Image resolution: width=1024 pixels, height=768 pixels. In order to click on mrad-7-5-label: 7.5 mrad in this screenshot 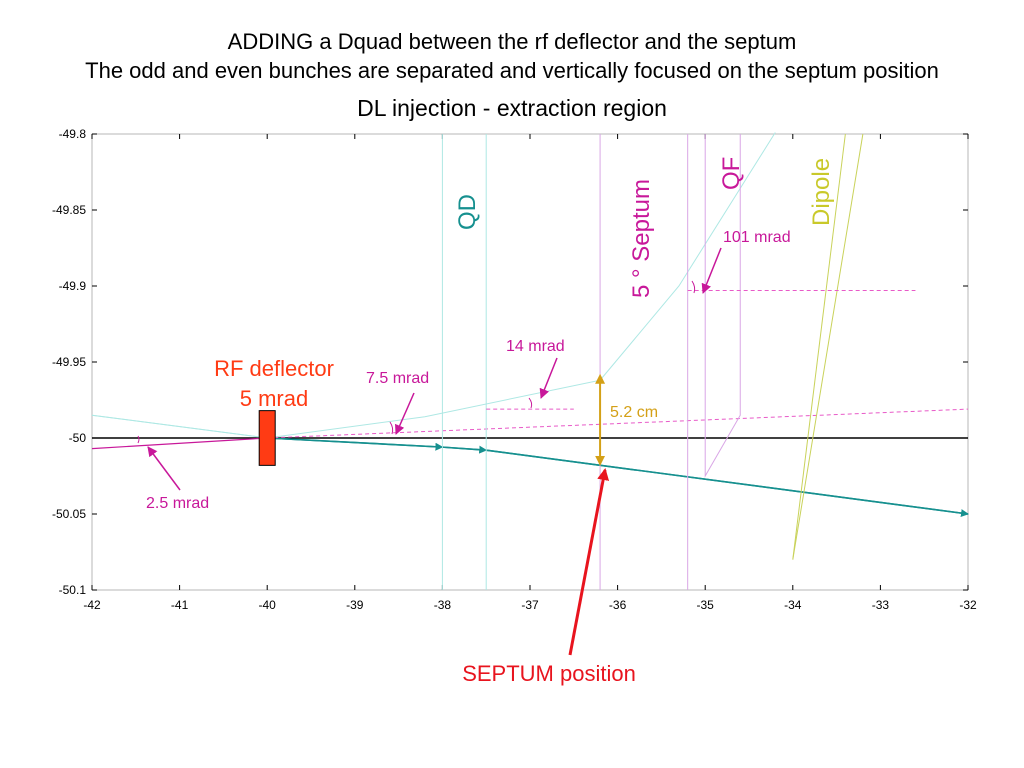, I will do `click(397, 378)`.